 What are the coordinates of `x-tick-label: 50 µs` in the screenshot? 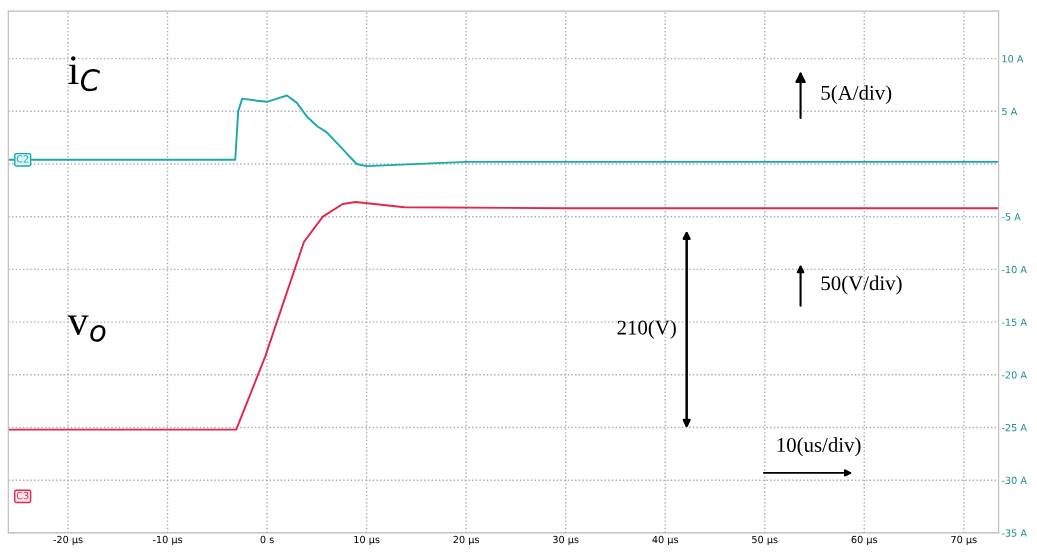 It's located at (765, 540).